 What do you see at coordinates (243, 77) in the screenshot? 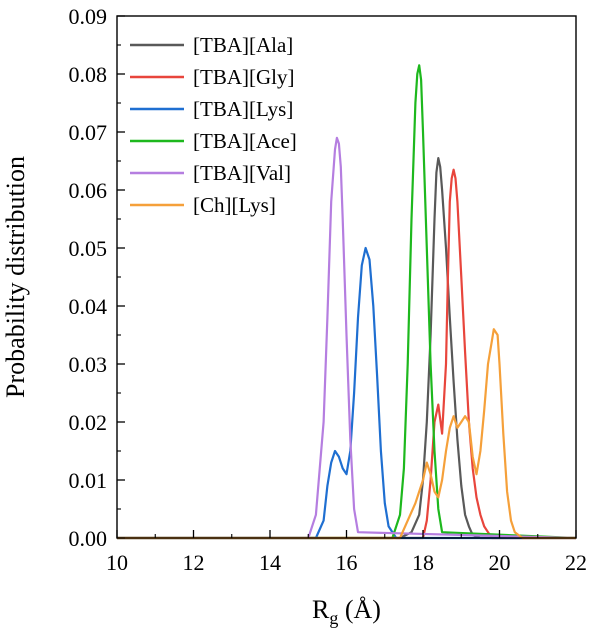
I see `legend-label-2: [TBA][Gly]` at bounding box center [243, 77].